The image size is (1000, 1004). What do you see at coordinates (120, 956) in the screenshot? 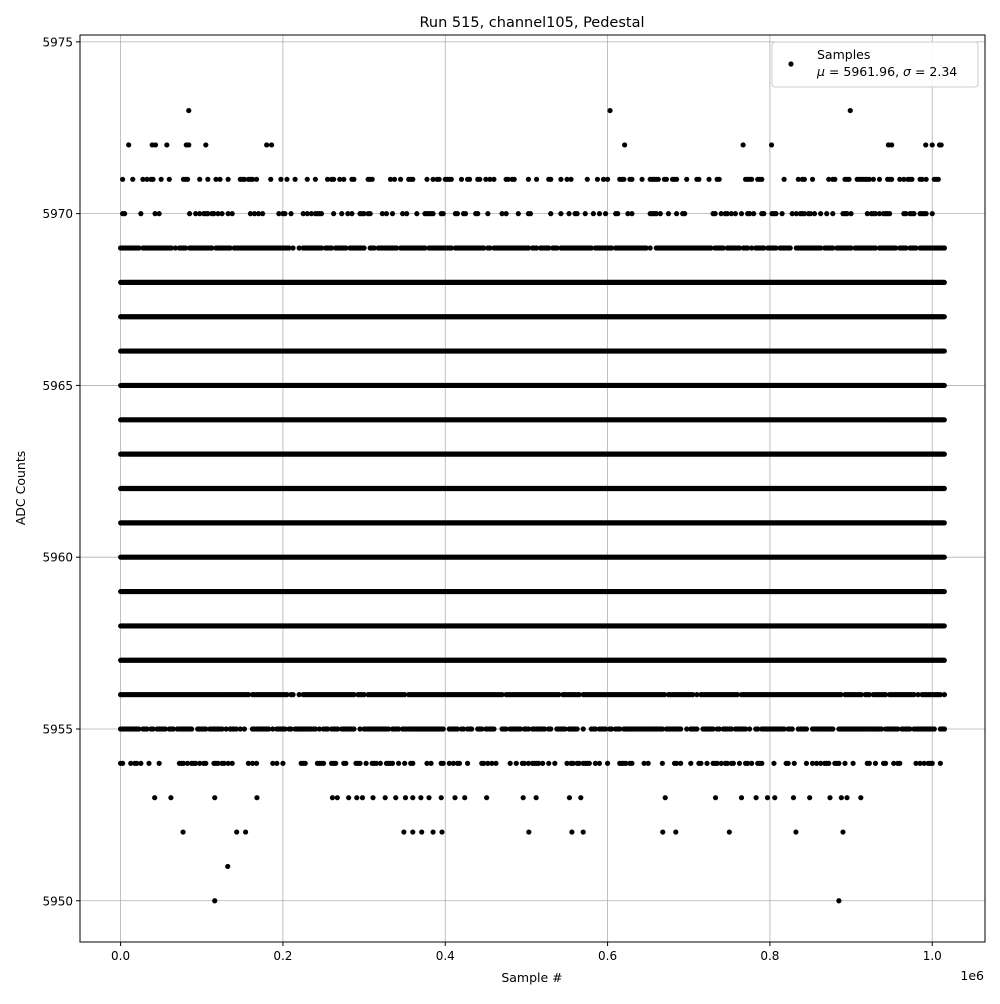
I see `x-tick-label: 0.0` at bounding box center [120, 956].